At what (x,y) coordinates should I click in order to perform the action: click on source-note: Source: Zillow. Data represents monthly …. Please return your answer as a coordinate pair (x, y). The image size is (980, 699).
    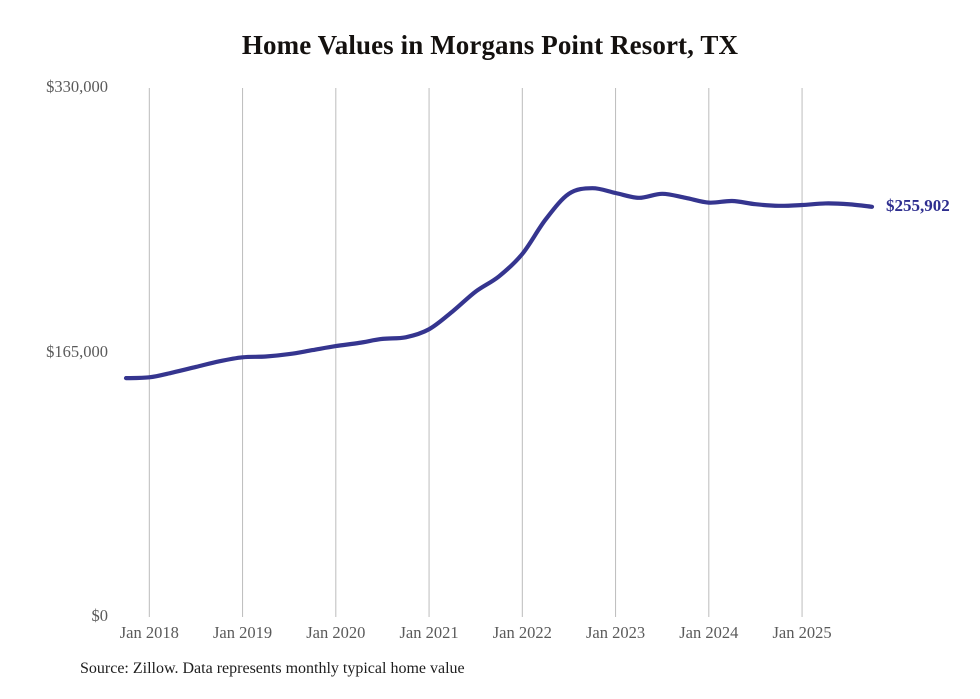
    Looking at the image, I should click on (272, 668).